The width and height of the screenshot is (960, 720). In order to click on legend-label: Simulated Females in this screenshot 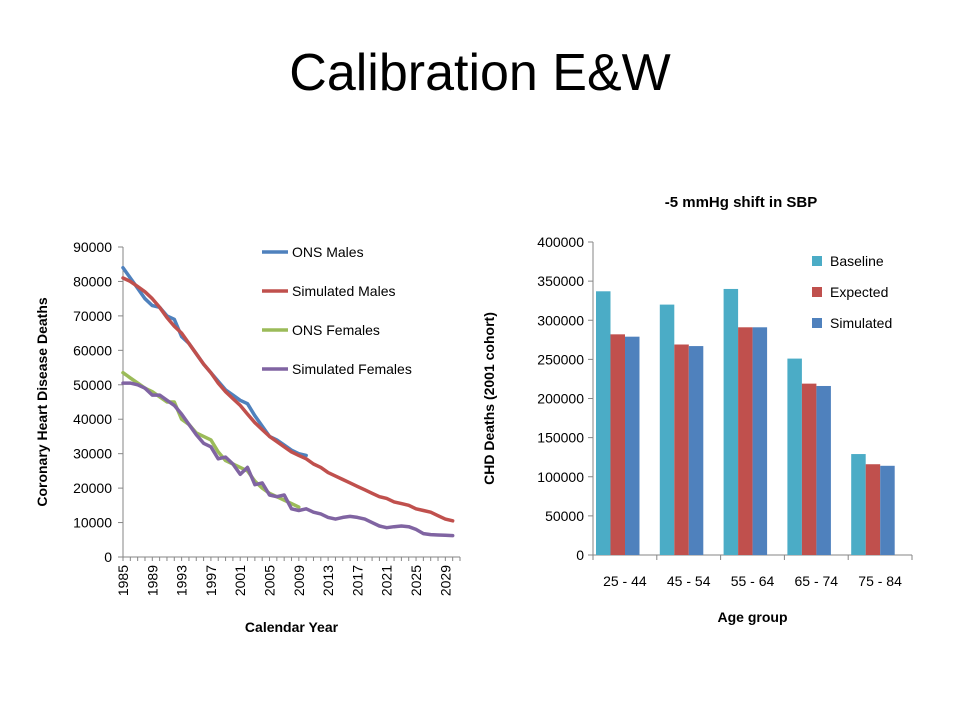, I will do `click(352, 369)`.